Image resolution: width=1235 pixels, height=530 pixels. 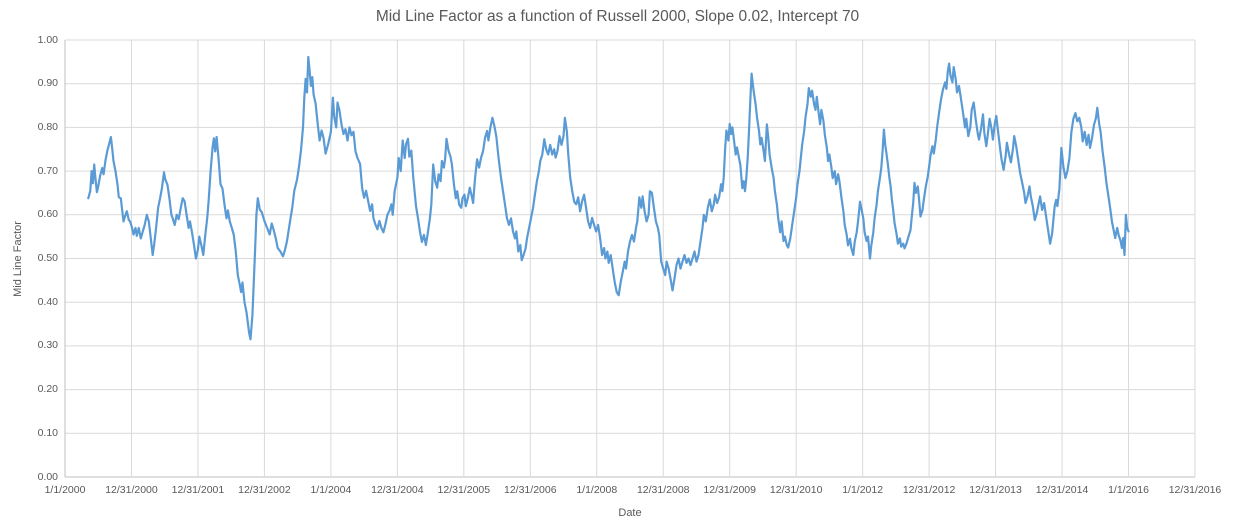 I want to click on x-tick-label: 1/1/2008, so click(x=597, y=490).